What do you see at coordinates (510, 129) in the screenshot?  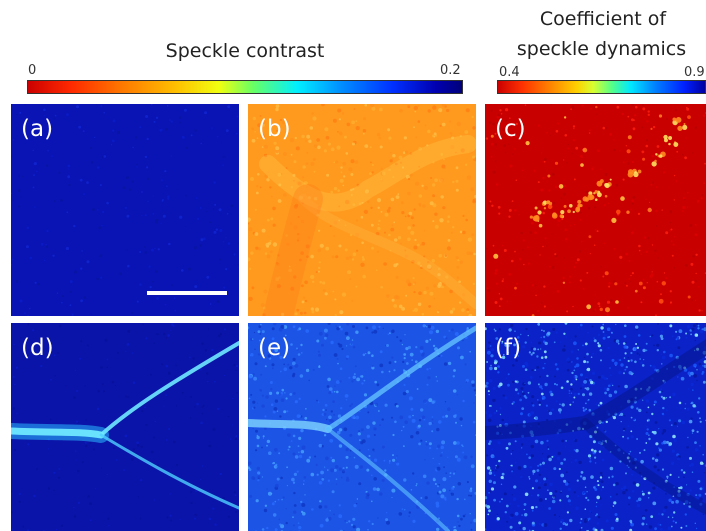 I see `panel-c-label: (c)` at bounding box center [510, 129].